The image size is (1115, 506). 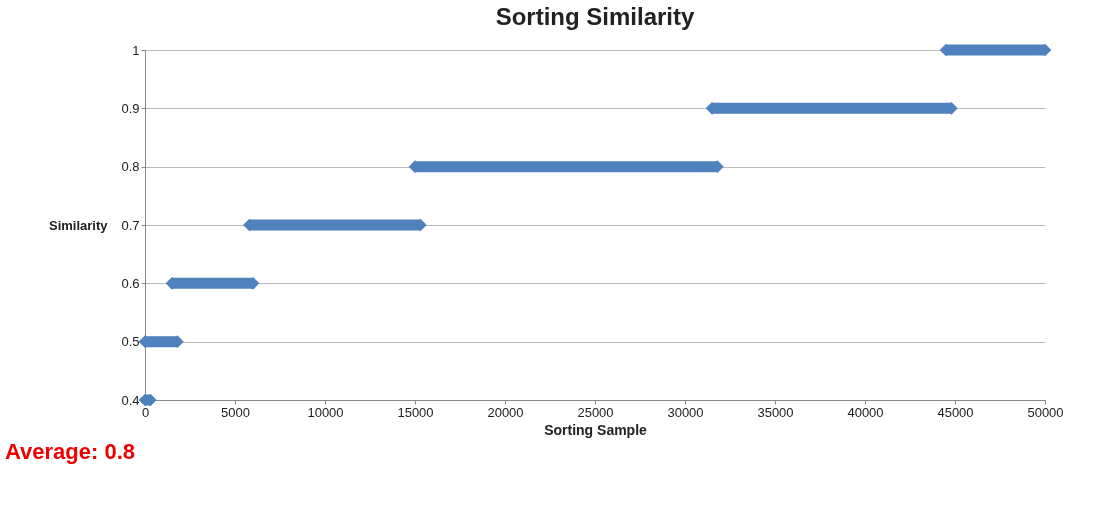 What do you see at coordinates (1045, 412) in the screenshot?
I see `x-tick-label: 50000` at bounding box center [1045, 412].